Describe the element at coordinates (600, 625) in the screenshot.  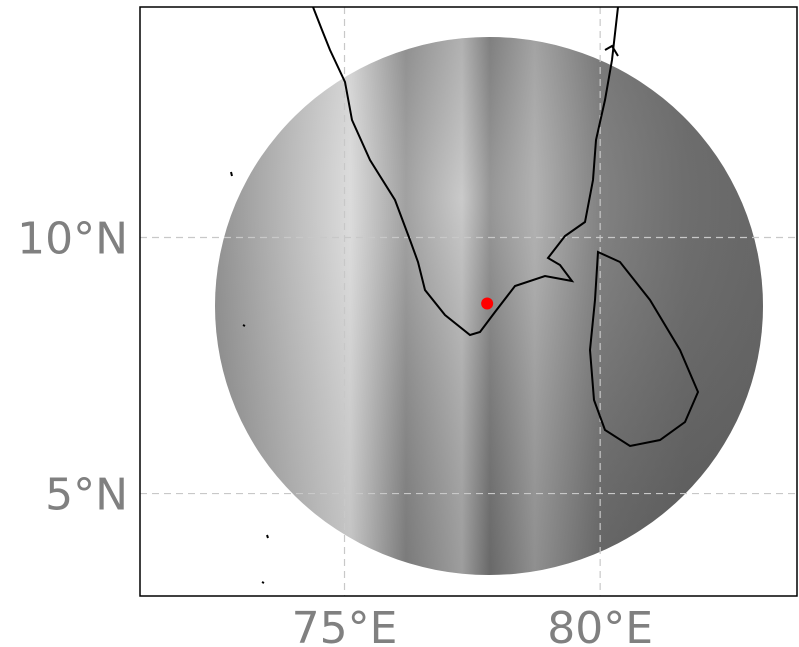
I see `x-tick-label: 80°E` at that location.